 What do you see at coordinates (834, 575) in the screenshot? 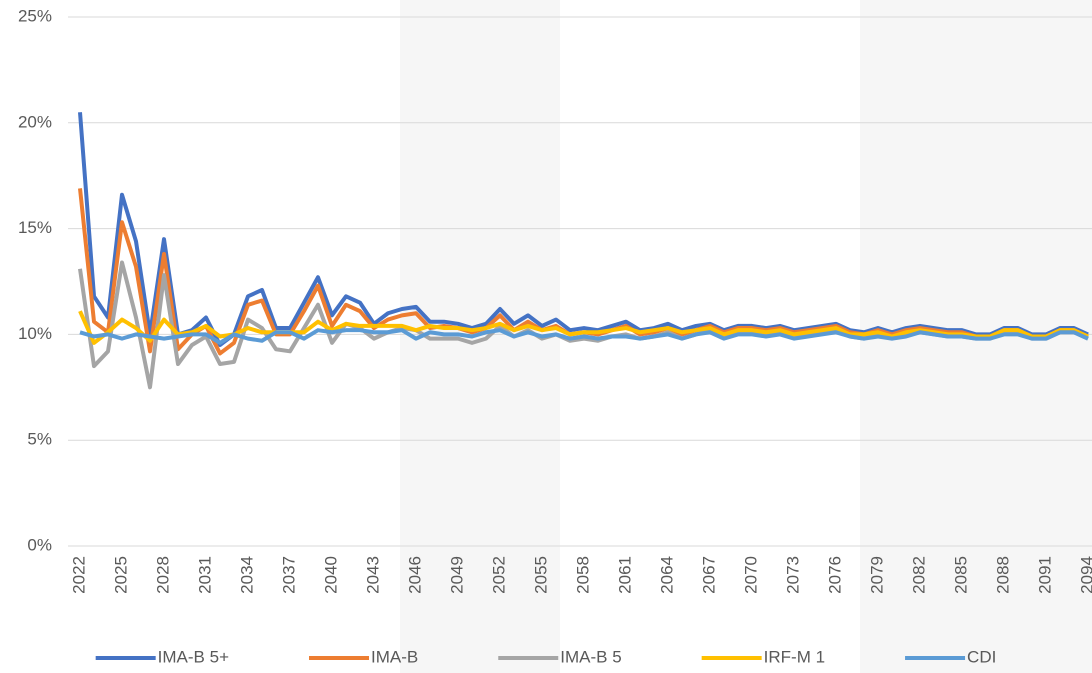
I see `x-tick-label: 2076` at bounding box center [834, 575].